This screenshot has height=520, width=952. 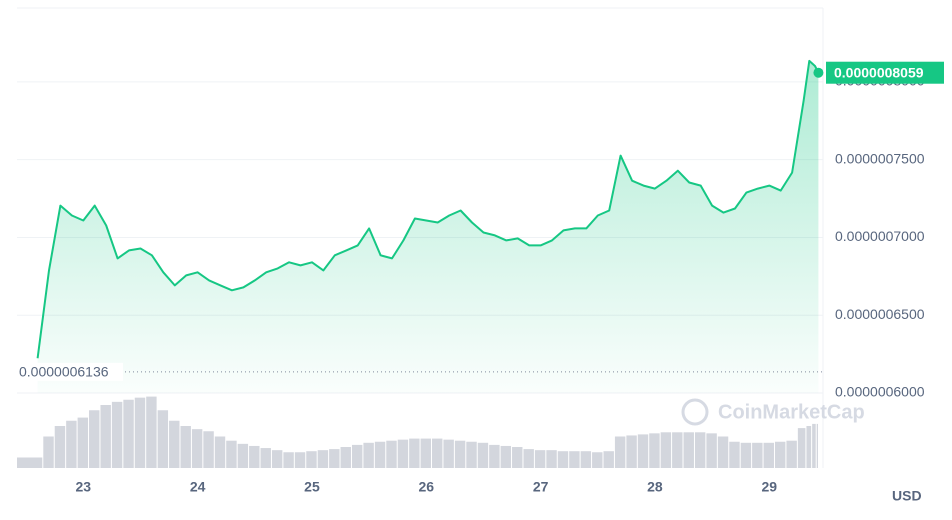 What do you see at coordinates (84, 487) in the screenshot?
I see `x-tick-label: 23` at bounding box center [84, 487].